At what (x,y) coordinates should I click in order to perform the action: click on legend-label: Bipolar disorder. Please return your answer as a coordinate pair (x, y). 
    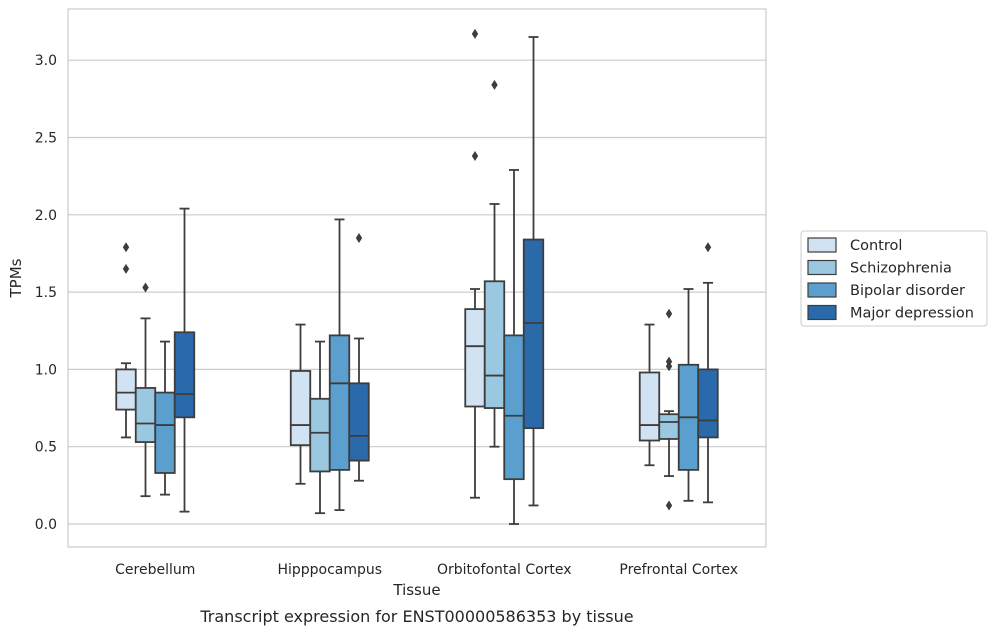
    Looking at the image, I should click on (907, 291).